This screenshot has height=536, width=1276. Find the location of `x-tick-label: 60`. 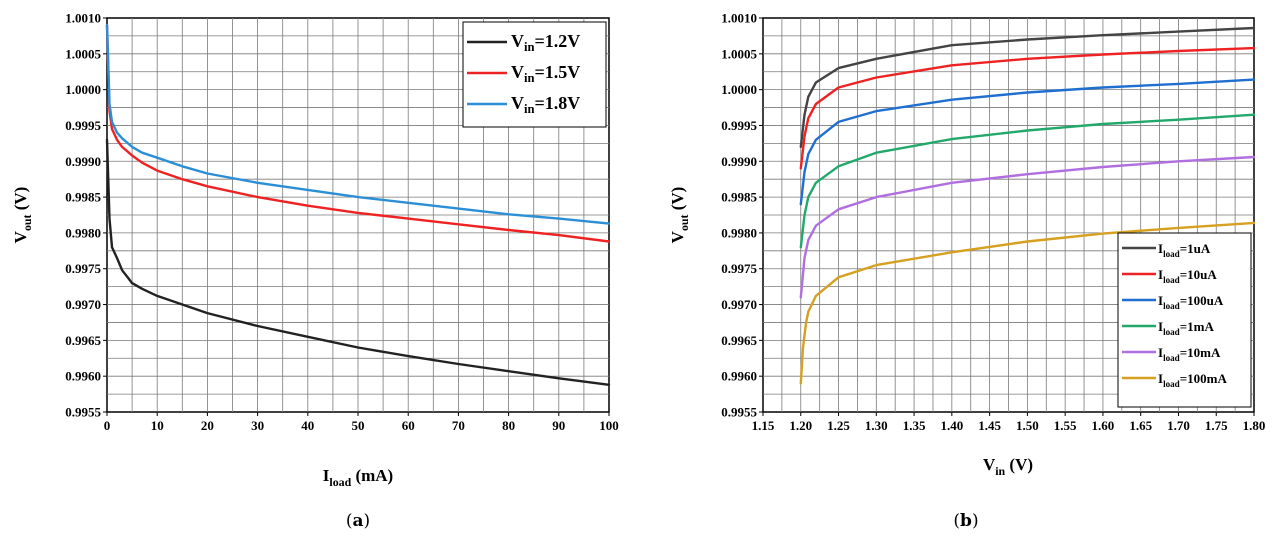

x-tick-label: 60 is located at coordinates (408, 425).